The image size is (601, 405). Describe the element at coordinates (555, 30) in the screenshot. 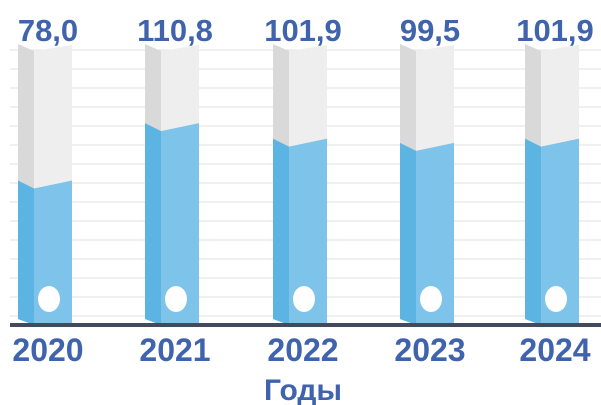

I see `value-label-2024: 101,9` at that location.